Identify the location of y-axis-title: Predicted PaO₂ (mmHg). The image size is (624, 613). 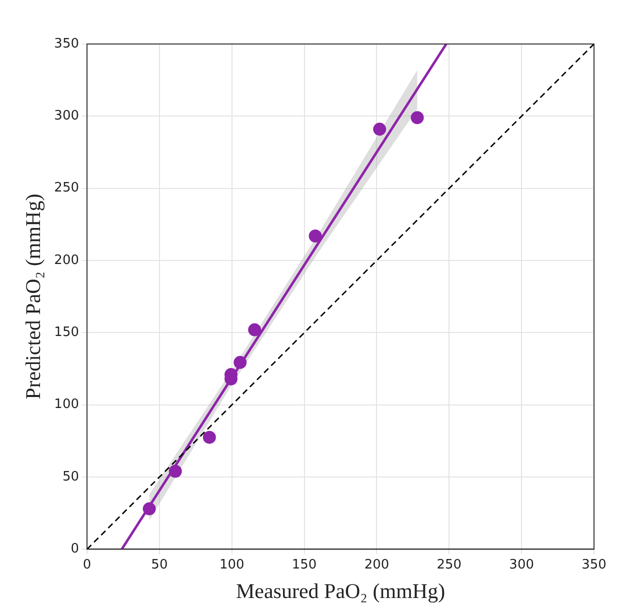
(33, 297).